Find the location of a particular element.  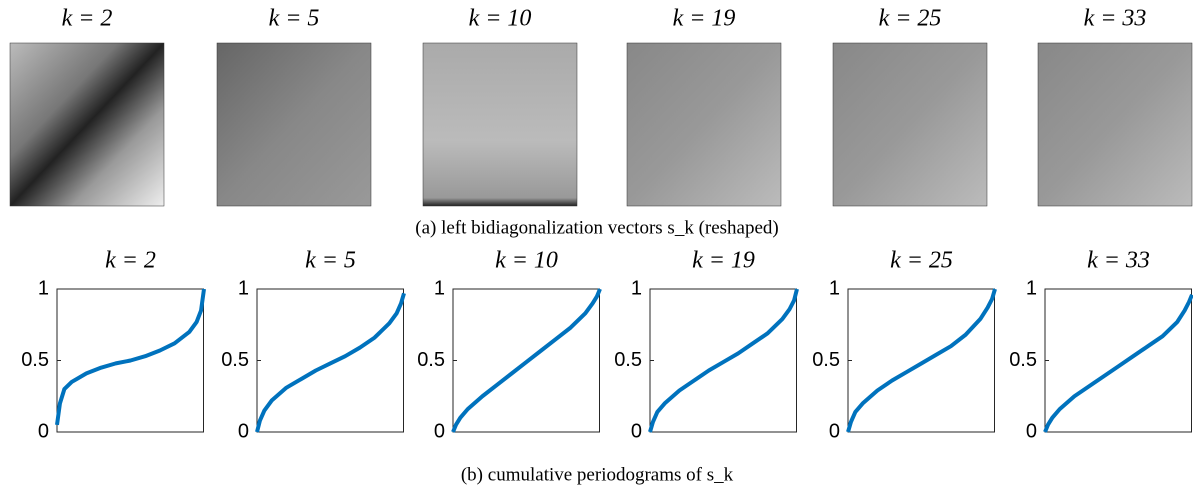

chart-title: k = 19 is located at coordinates (723, 261).